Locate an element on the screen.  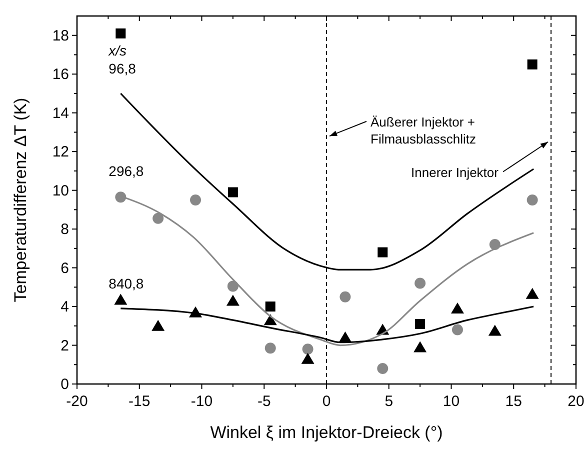
x-tick-label: 20 is located at coordinates (576, 401).